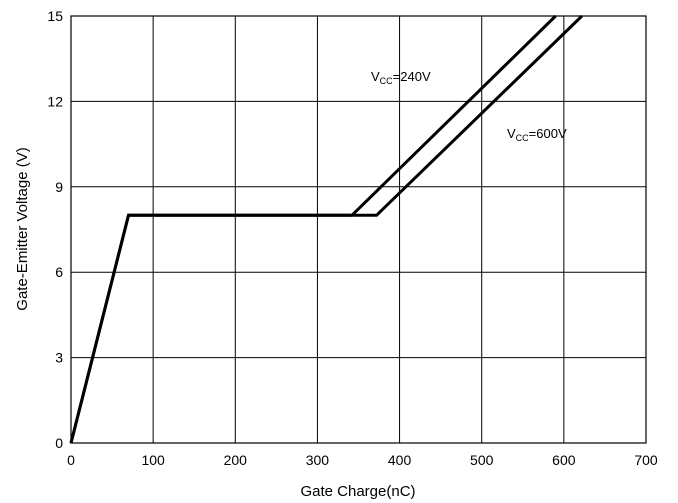  Describe the element at coordinates (537, 134) in the screenshot. I see `series-label-vcc-600: VCC=600V` at that location.